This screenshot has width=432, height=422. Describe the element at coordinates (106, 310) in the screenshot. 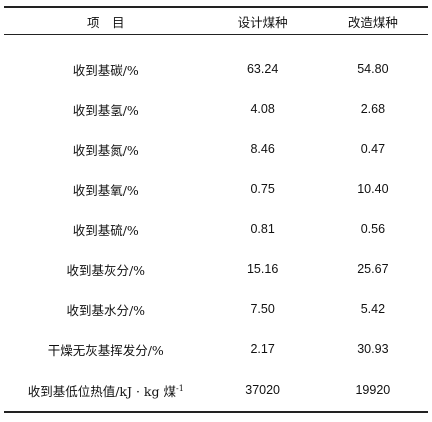

I see `row-item: 收到基水分/%` at that location.